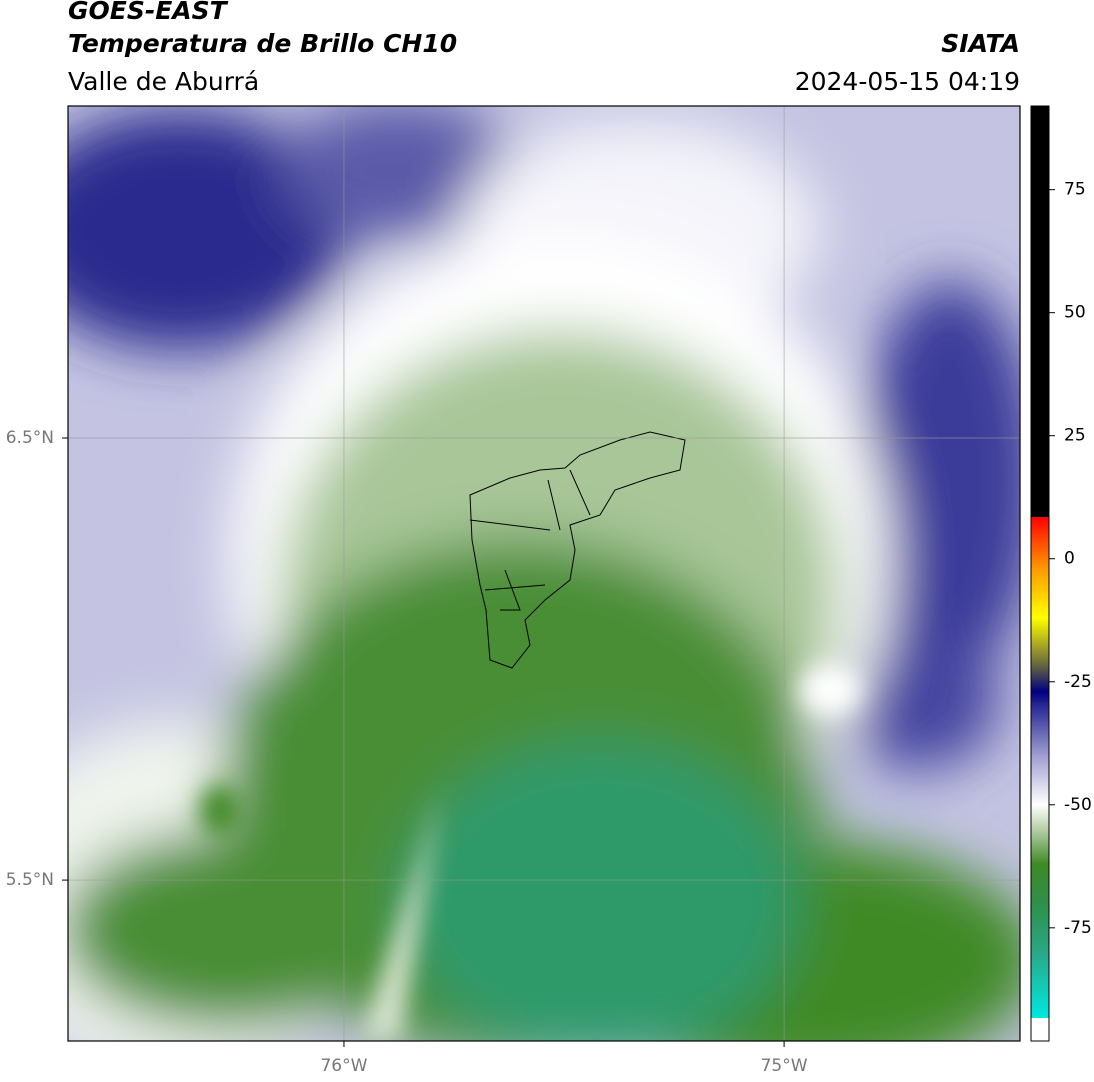  I want to click on colorbar-tick-label: -75, so click(1078, 928).